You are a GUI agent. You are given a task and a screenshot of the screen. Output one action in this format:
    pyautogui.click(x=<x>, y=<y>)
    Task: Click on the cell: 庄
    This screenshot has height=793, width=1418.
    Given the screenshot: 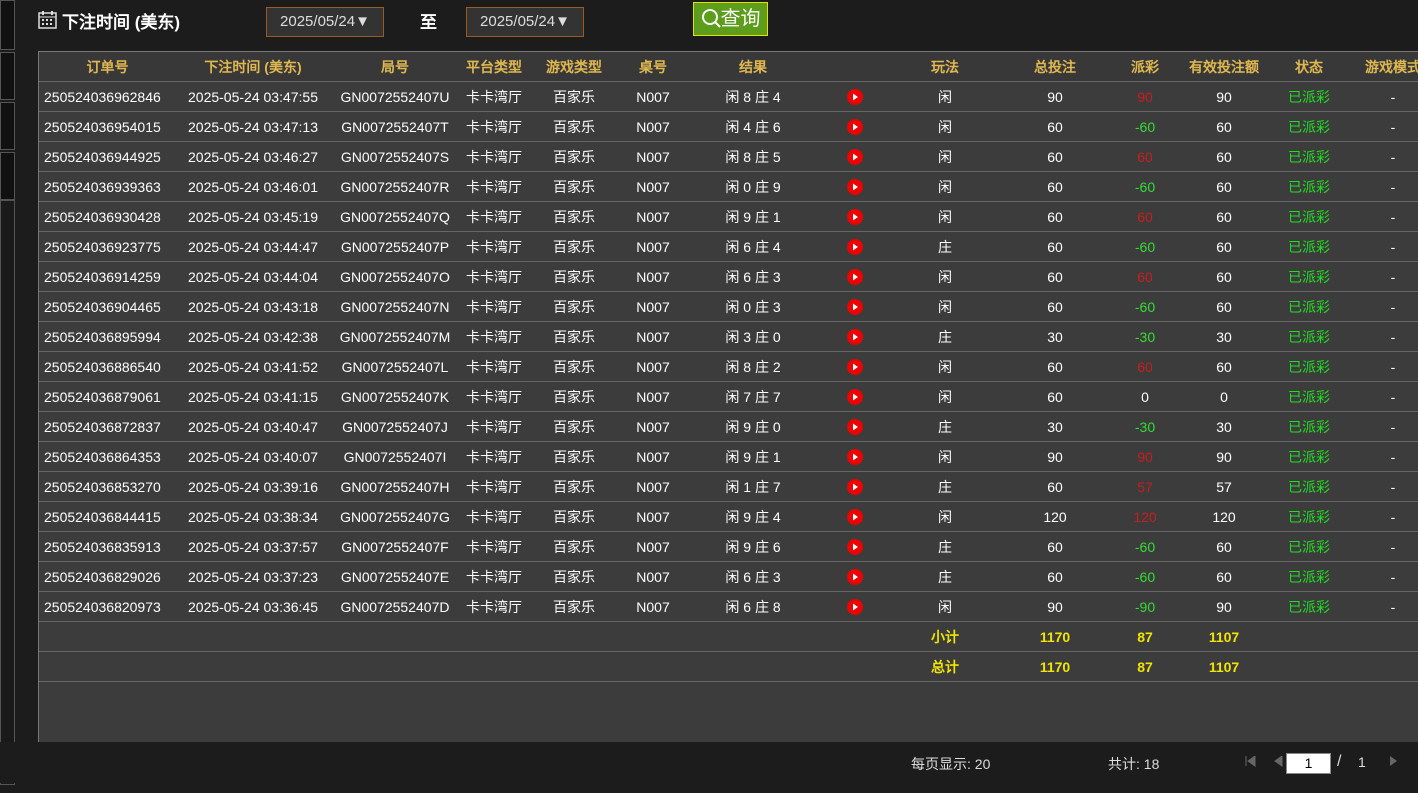 What is the action you would take?
    pyautogui.click(x=945, y=426)
    